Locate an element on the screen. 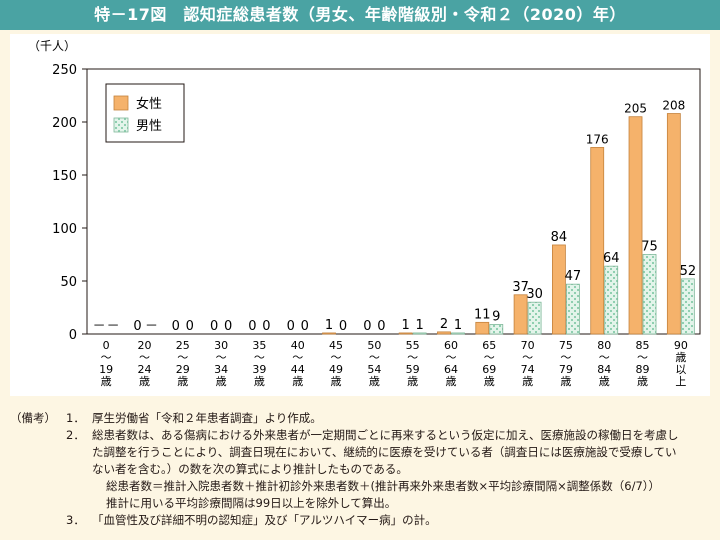  x-tick-label: 55～59歳 is located at coordinates (413, 363).